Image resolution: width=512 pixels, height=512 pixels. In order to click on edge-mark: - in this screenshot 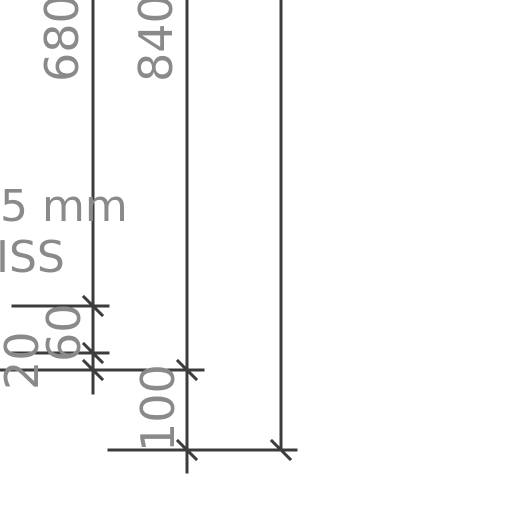, I will do `click(0, 132)`.